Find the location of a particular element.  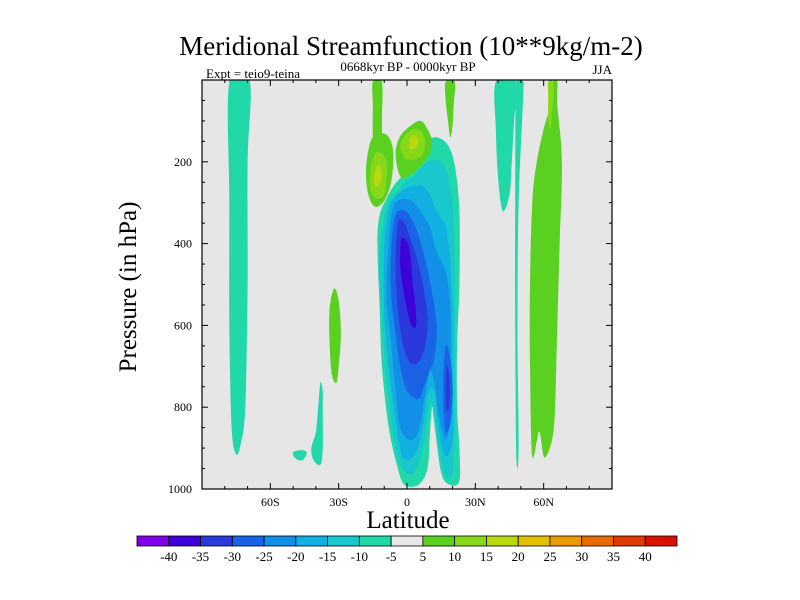

y-tick-label: 600 is located at coordinates (183, 325).